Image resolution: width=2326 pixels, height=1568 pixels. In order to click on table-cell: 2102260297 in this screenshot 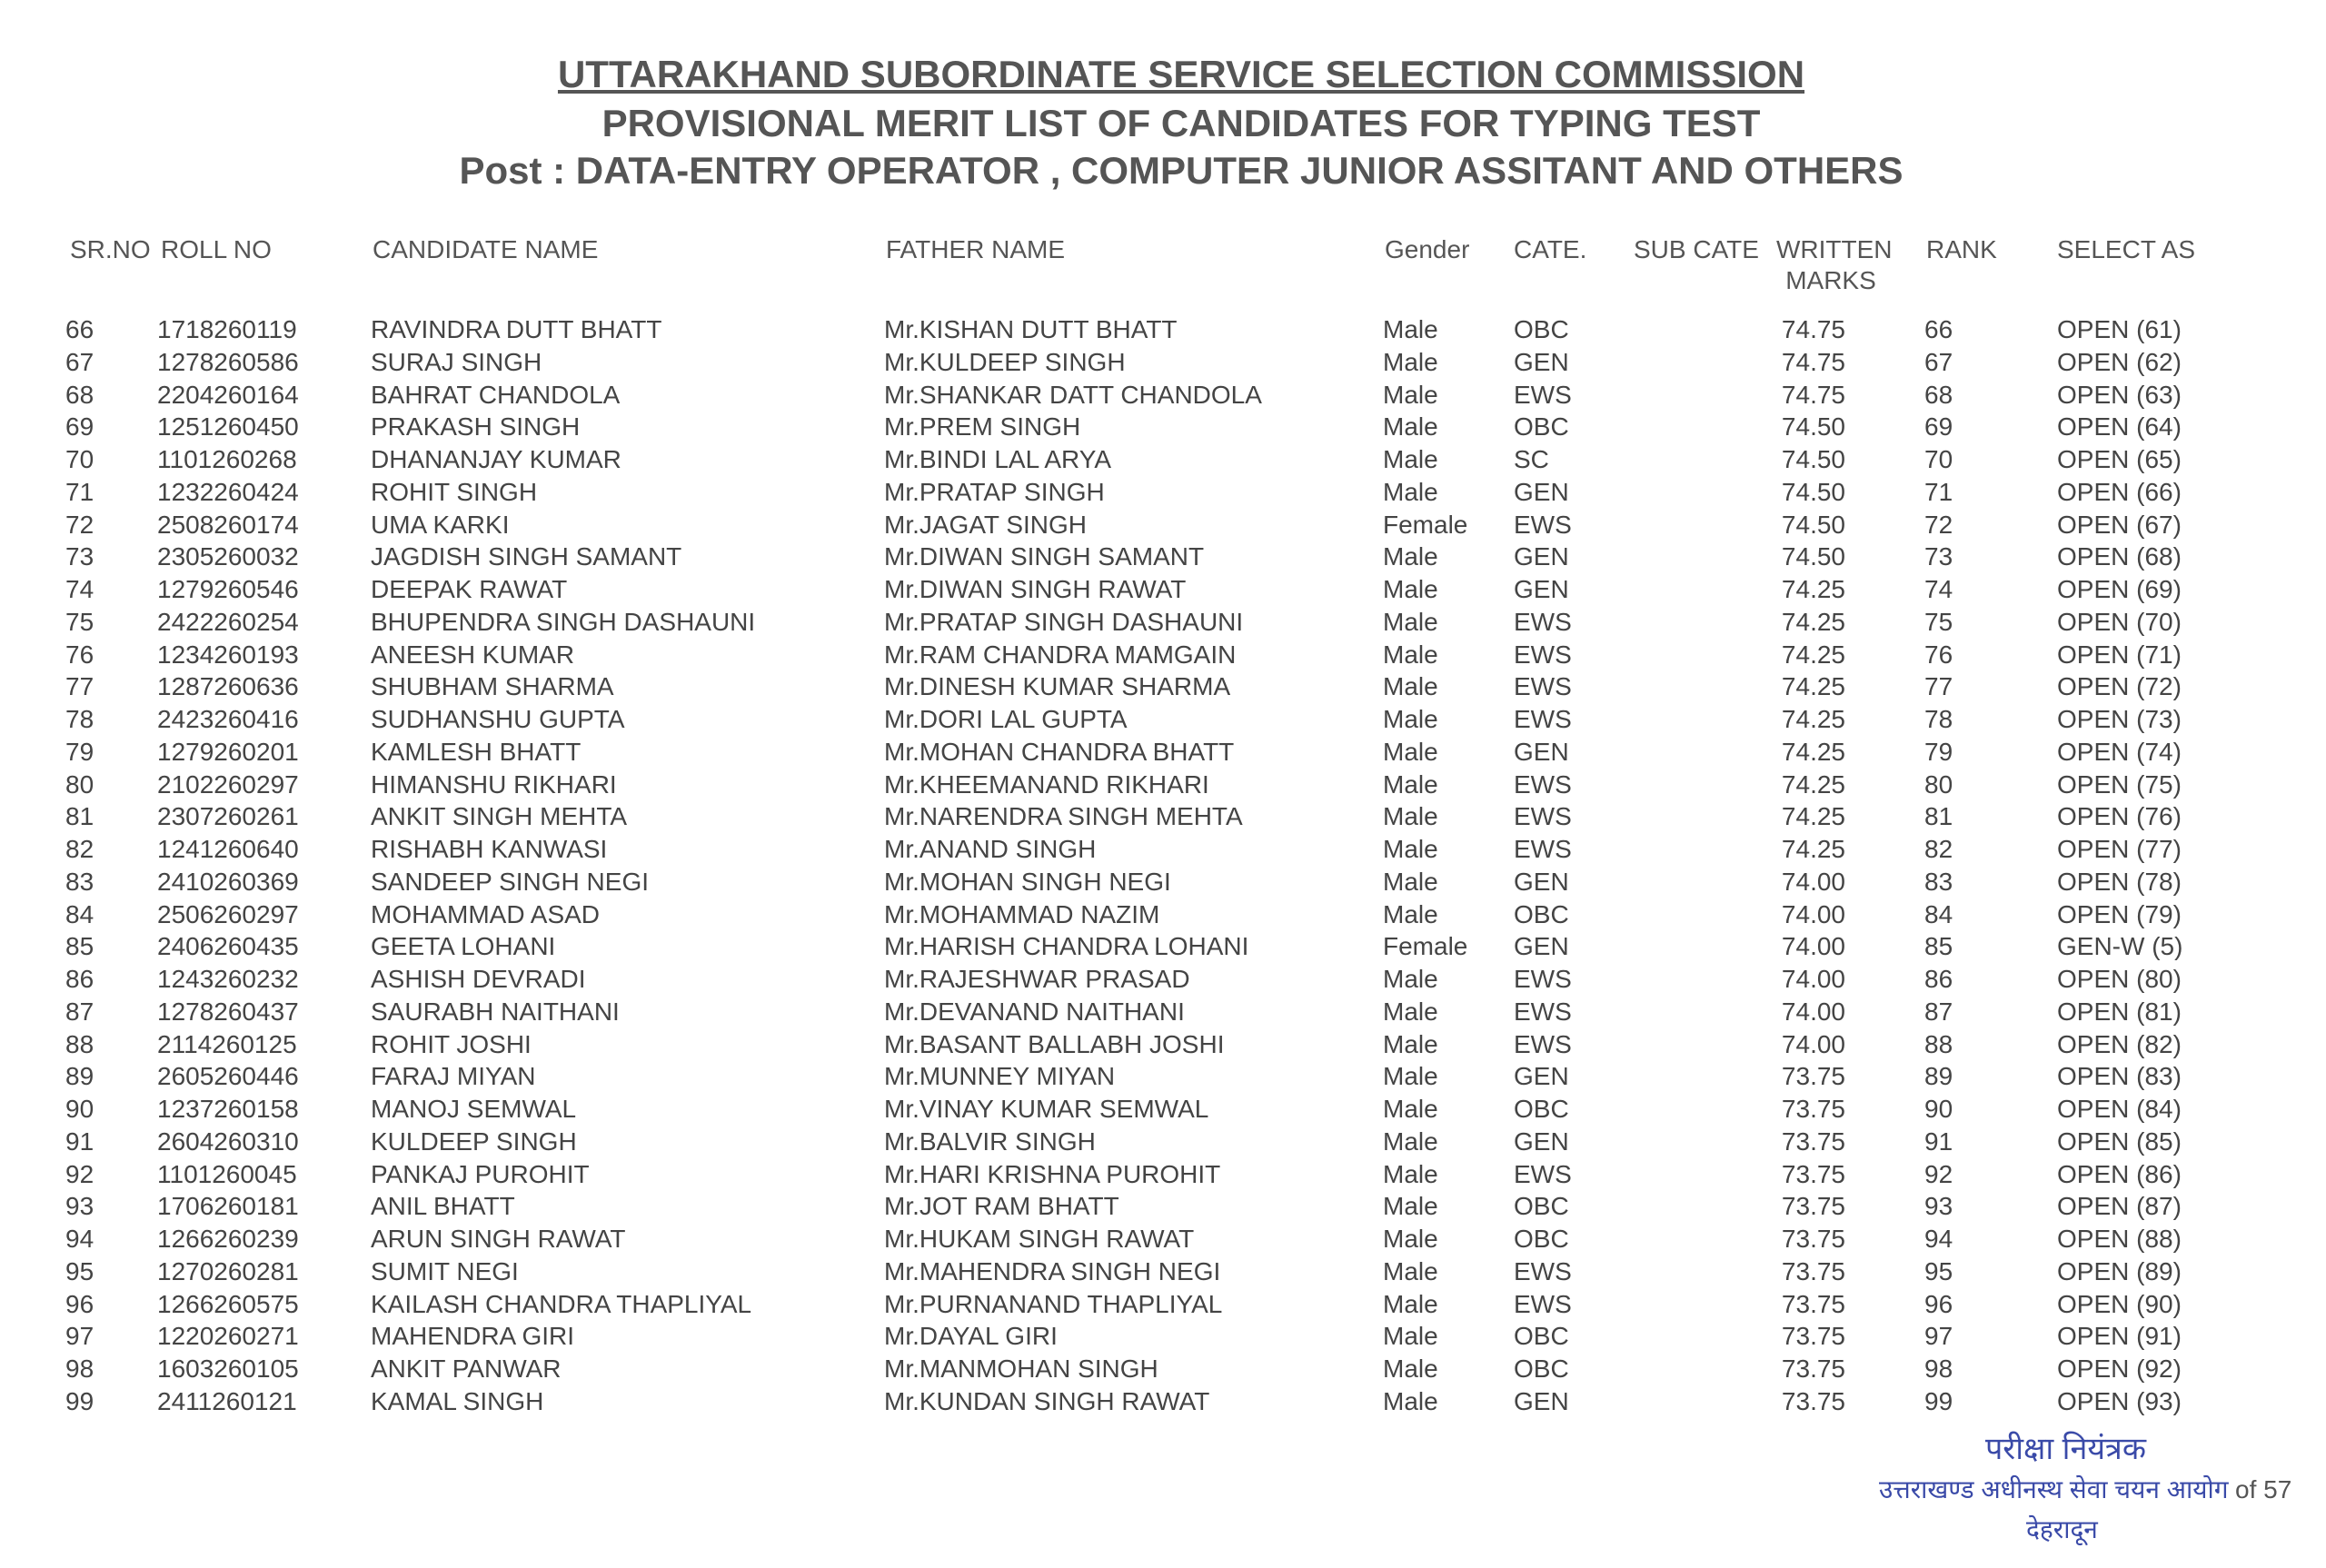, I will do `click(228, 784)`.